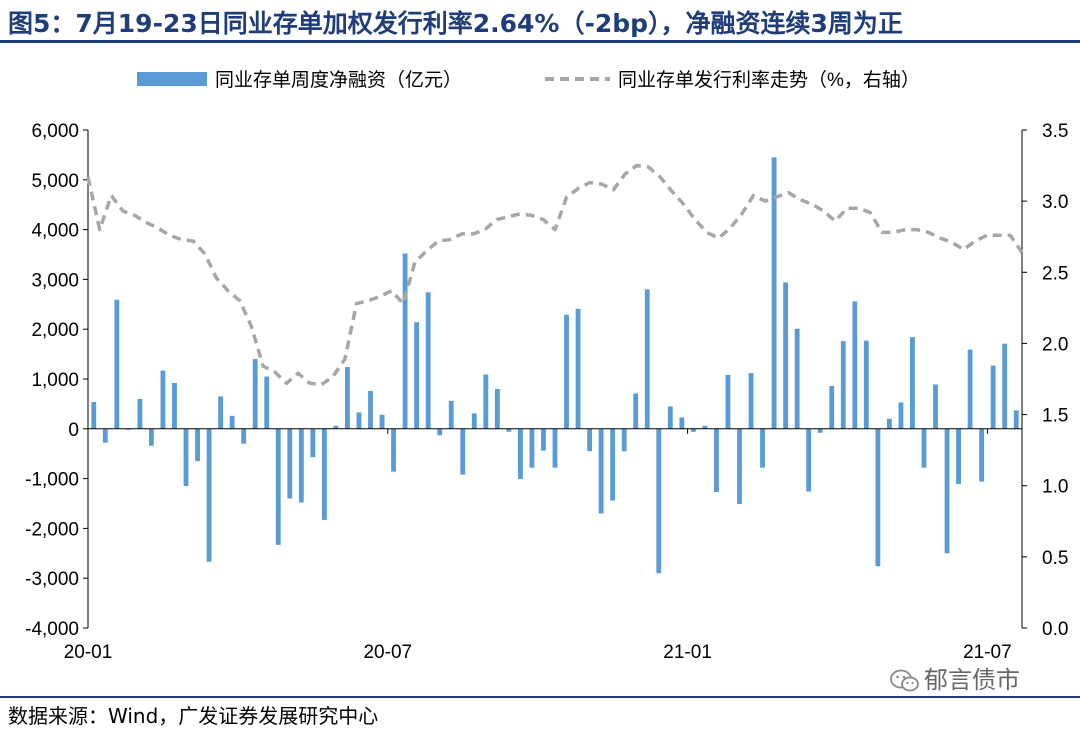  What do you see at coordinates (55, 131) in the screenshot?
I see `left-tick-label: 6,000` at bounding box center [55, 131].